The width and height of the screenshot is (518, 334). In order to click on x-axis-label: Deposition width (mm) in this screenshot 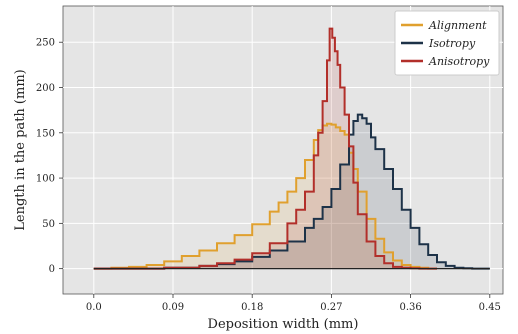, I will do `click(283, 324)`.